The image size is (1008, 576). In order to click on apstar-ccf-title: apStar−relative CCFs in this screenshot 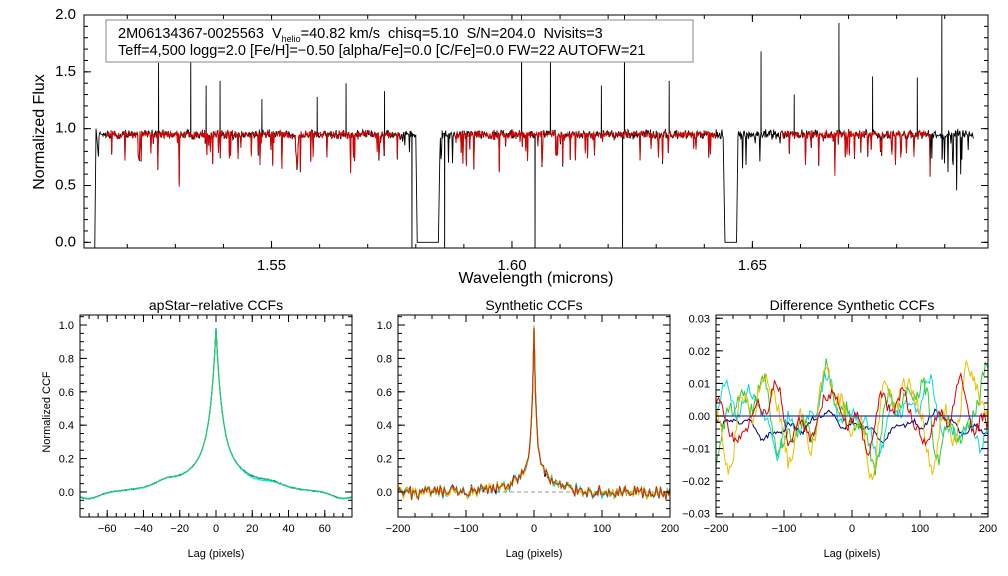, I will do `click(216, 305)`.